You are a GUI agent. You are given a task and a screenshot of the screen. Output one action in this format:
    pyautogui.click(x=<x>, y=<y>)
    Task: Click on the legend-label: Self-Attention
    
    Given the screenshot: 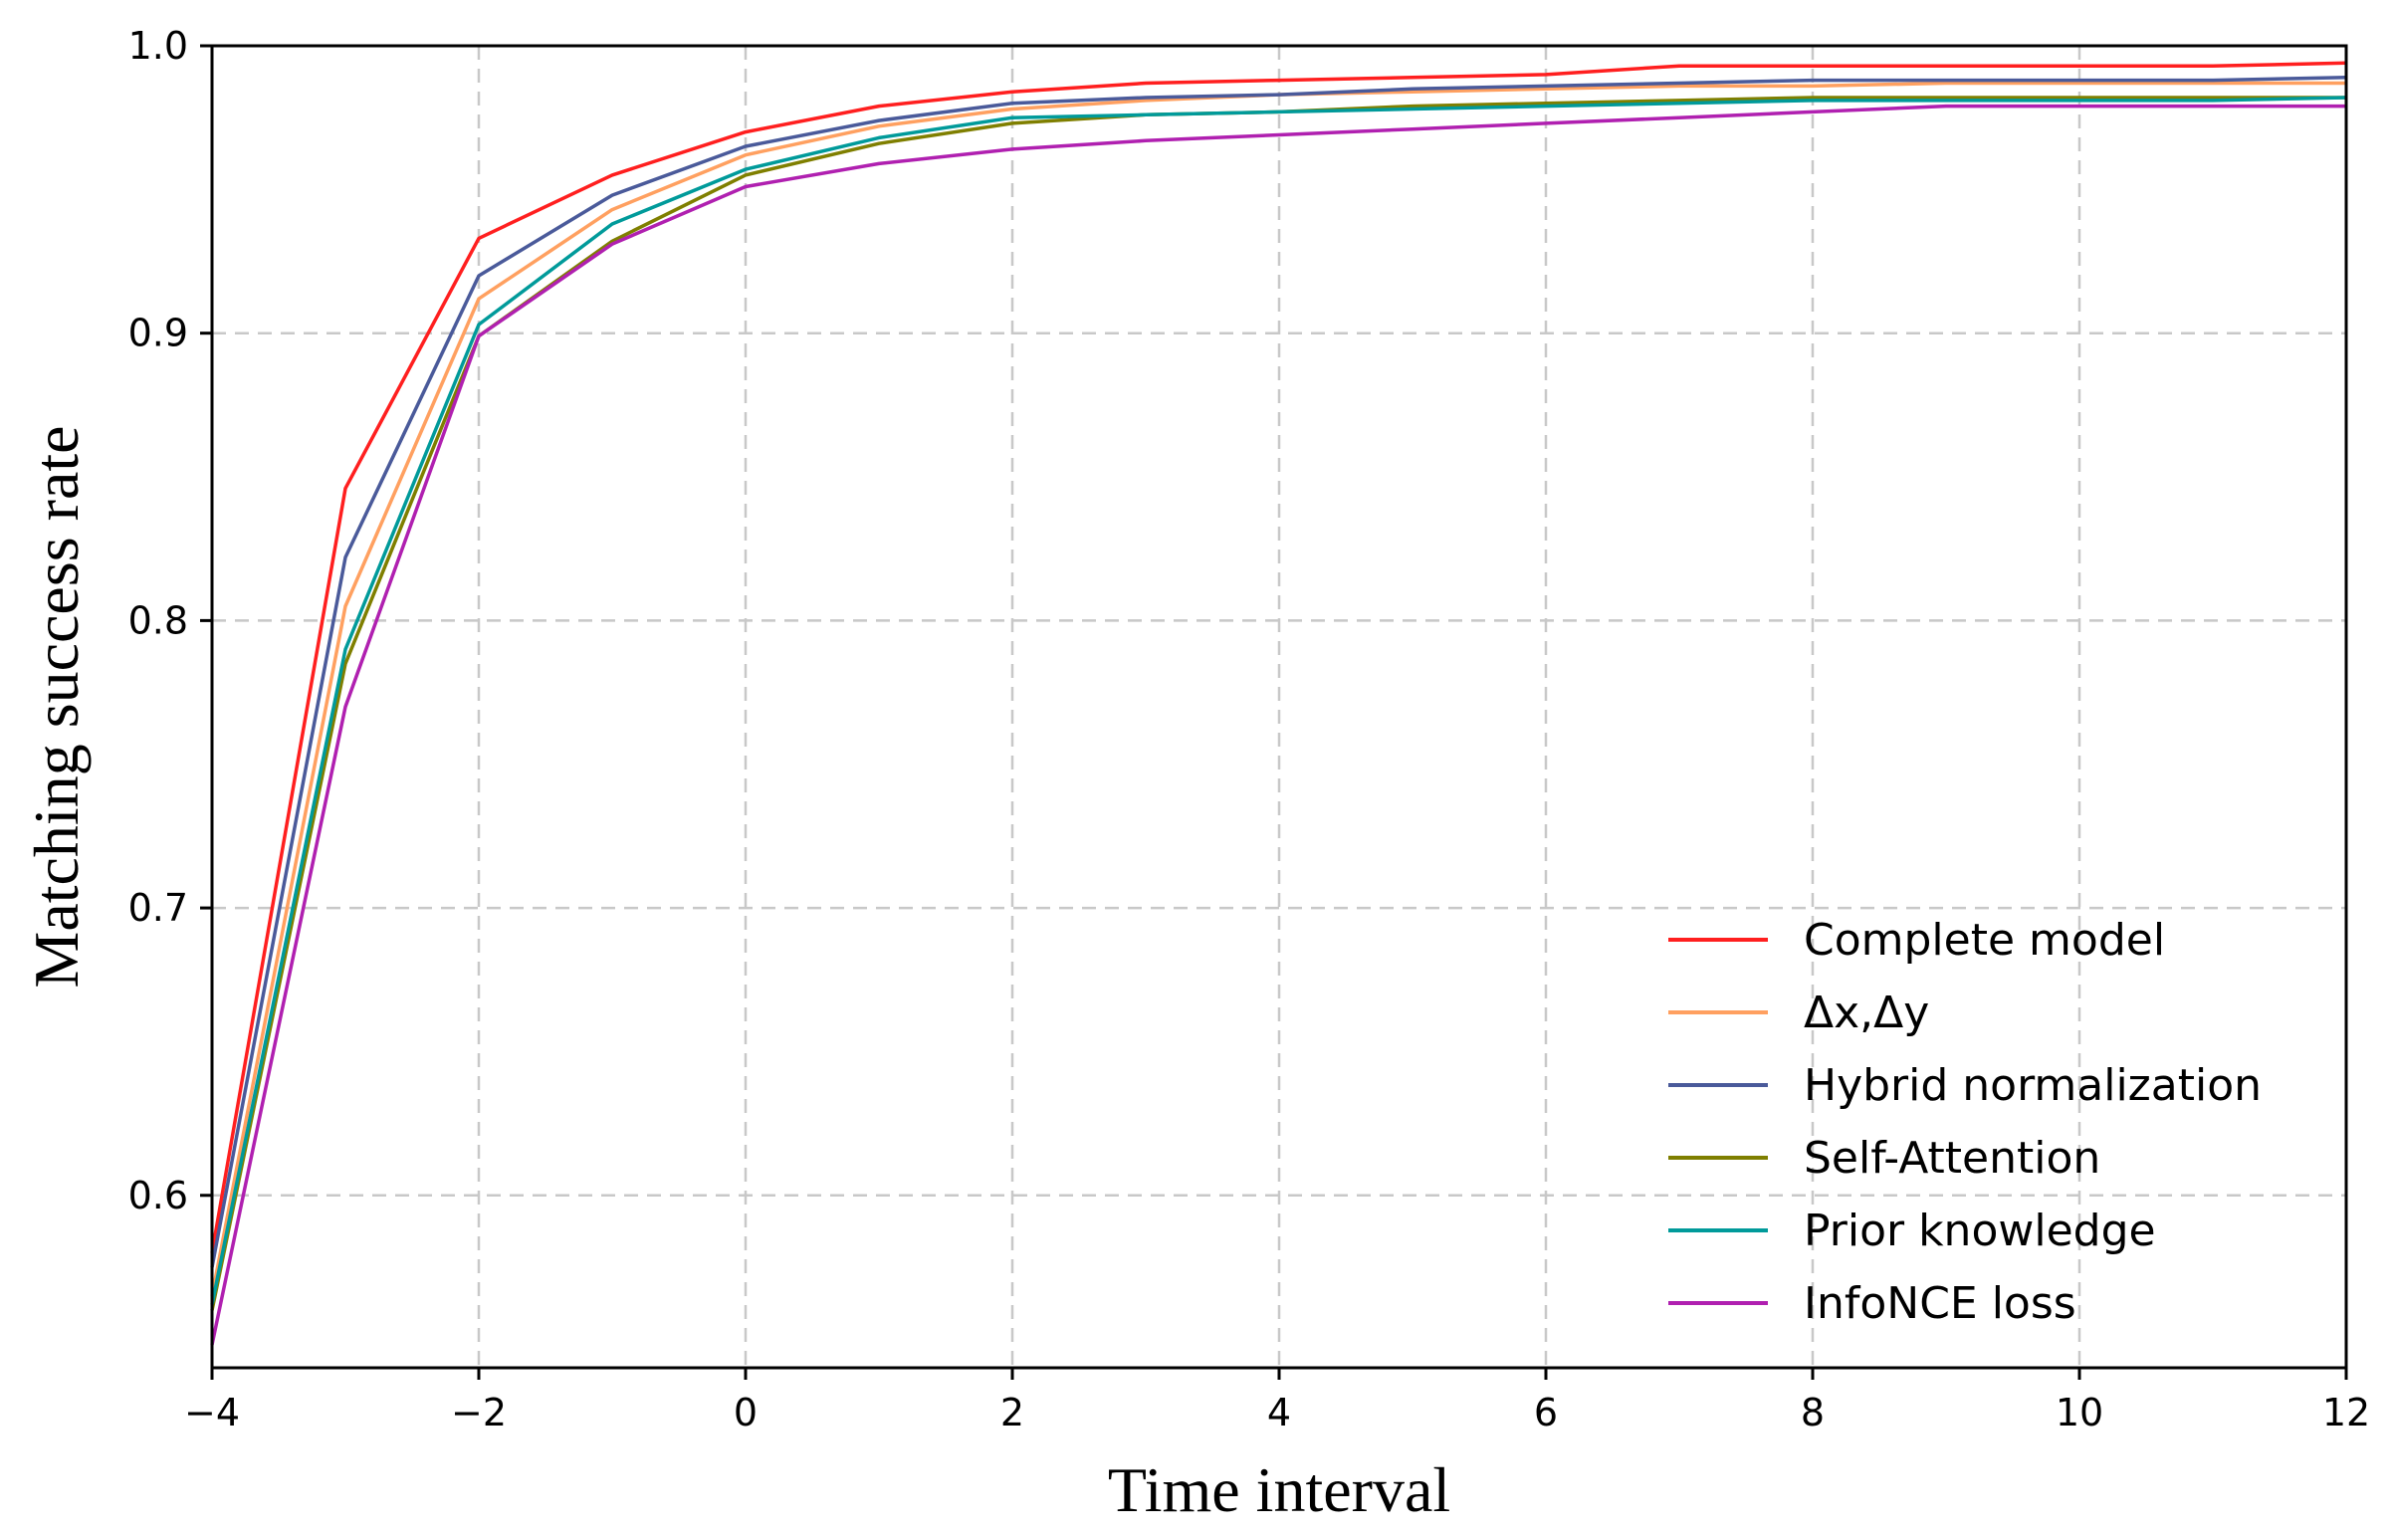 What is the action you would take?
    pyautogui.click(x=1952, y=1159)
    